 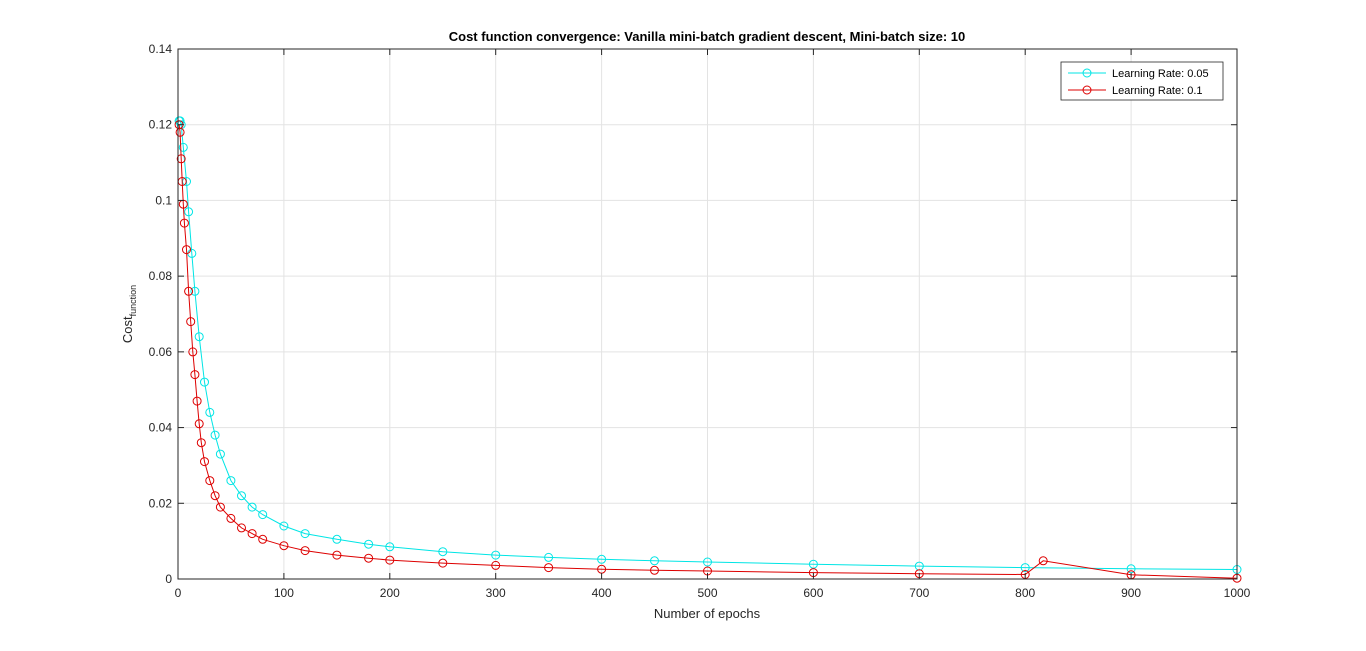 What do you see at coordinates (161, 428) in the screenshot?
I see `y-tick-label: 0.04` at bounding box center [161, 428].